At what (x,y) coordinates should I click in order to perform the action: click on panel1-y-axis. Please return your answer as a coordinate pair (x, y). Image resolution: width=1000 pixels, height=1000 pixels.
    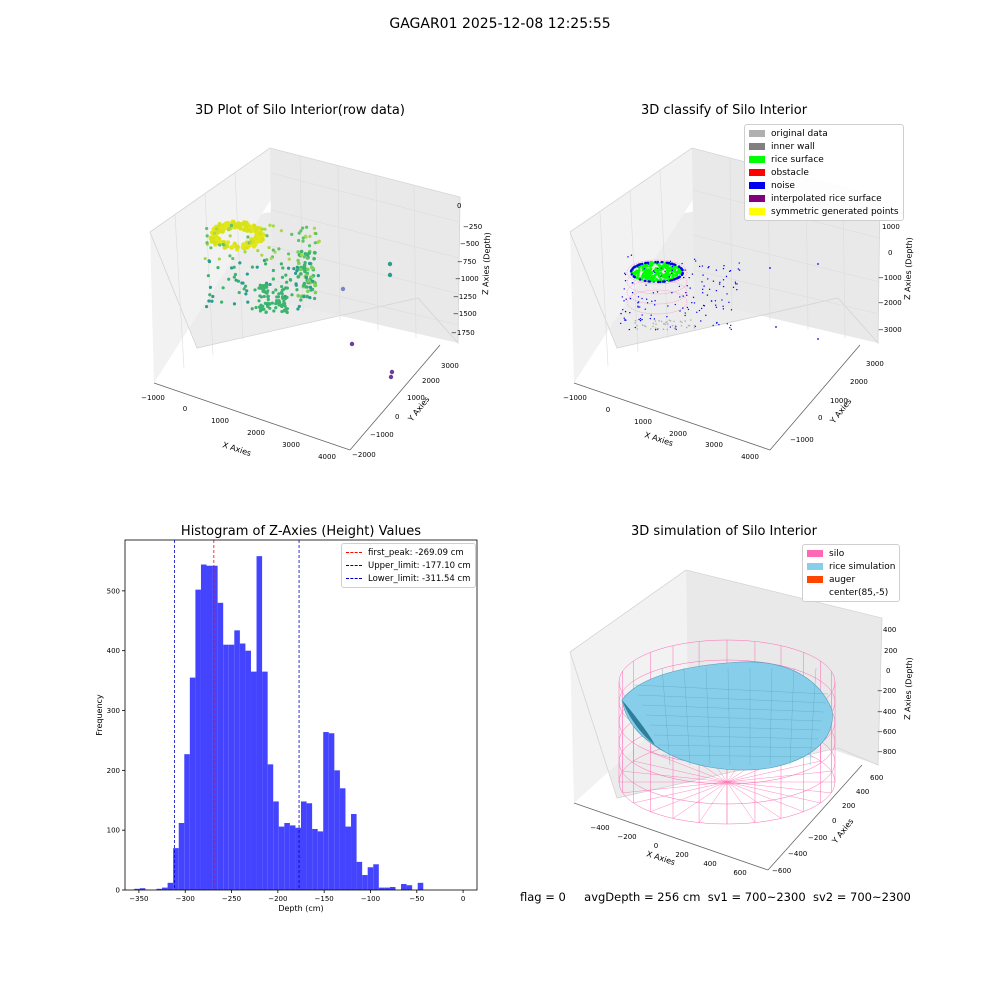
    Looking at the image, I should click on (395, 397).